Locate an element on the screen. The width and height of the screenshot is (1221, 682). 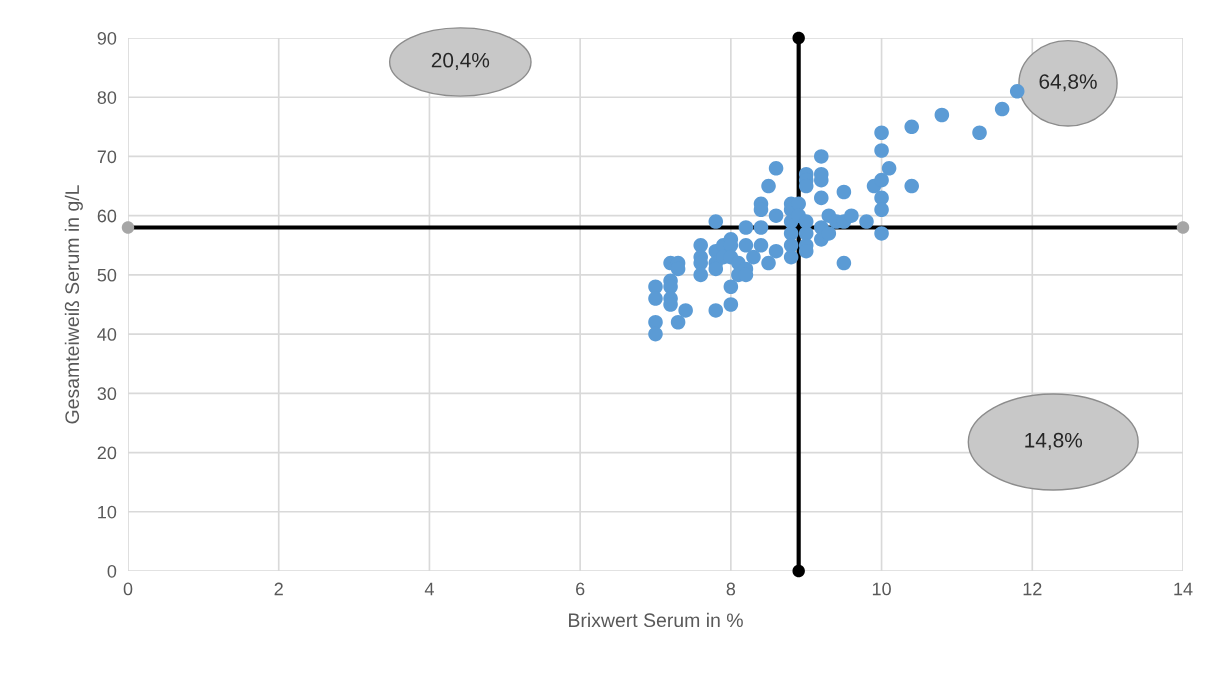
x-axis-title: Brixwert Serum in % is located at coordinates (656, 620).